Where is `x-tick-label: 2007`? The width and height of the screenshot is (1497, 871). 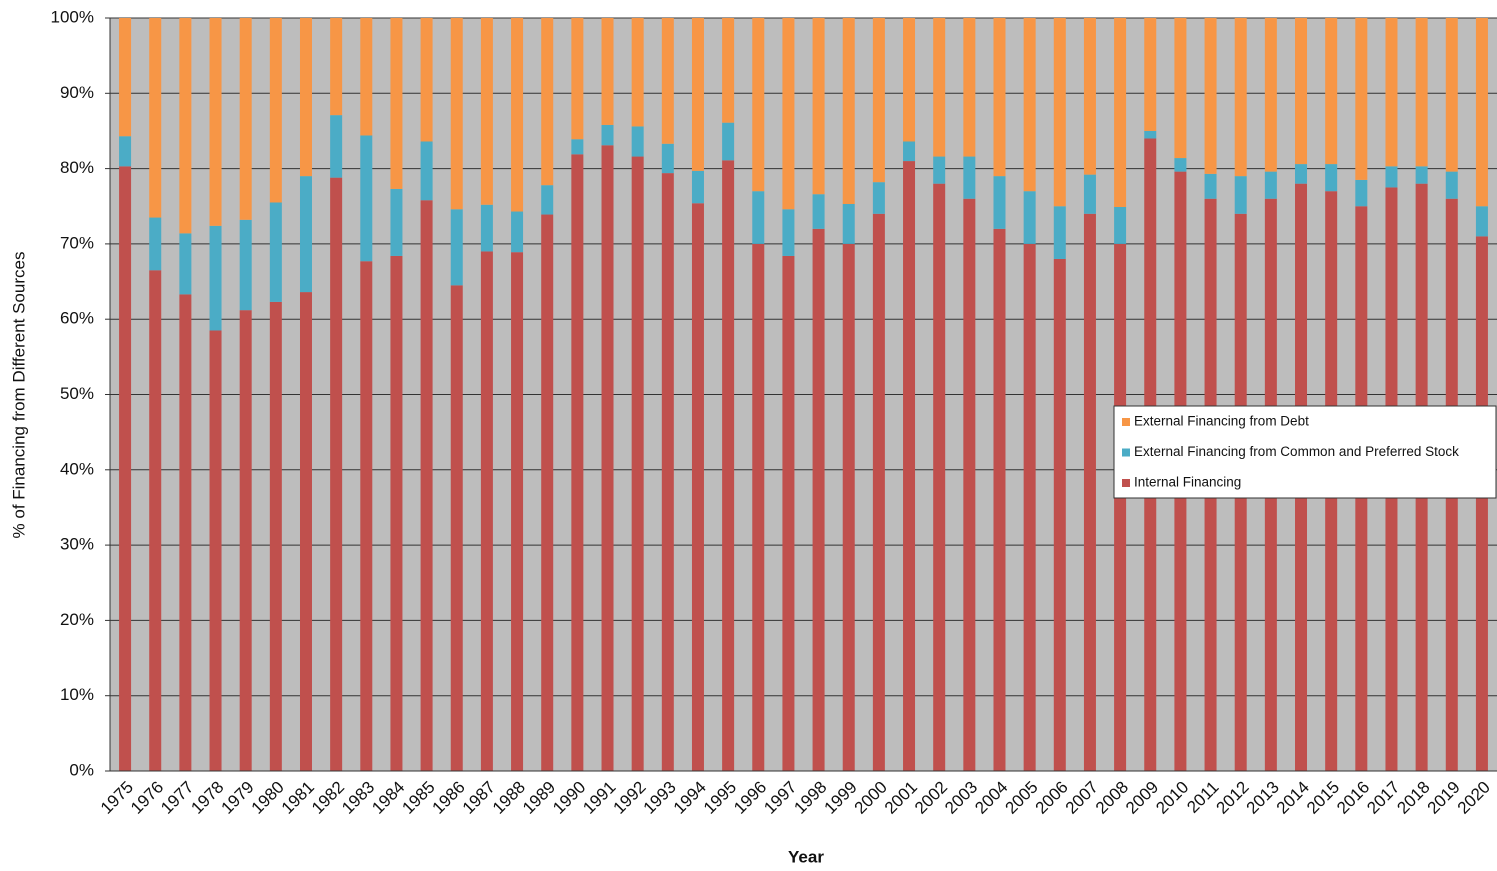
x-tick-label: 2007 is located at coordinates (1082, 798).